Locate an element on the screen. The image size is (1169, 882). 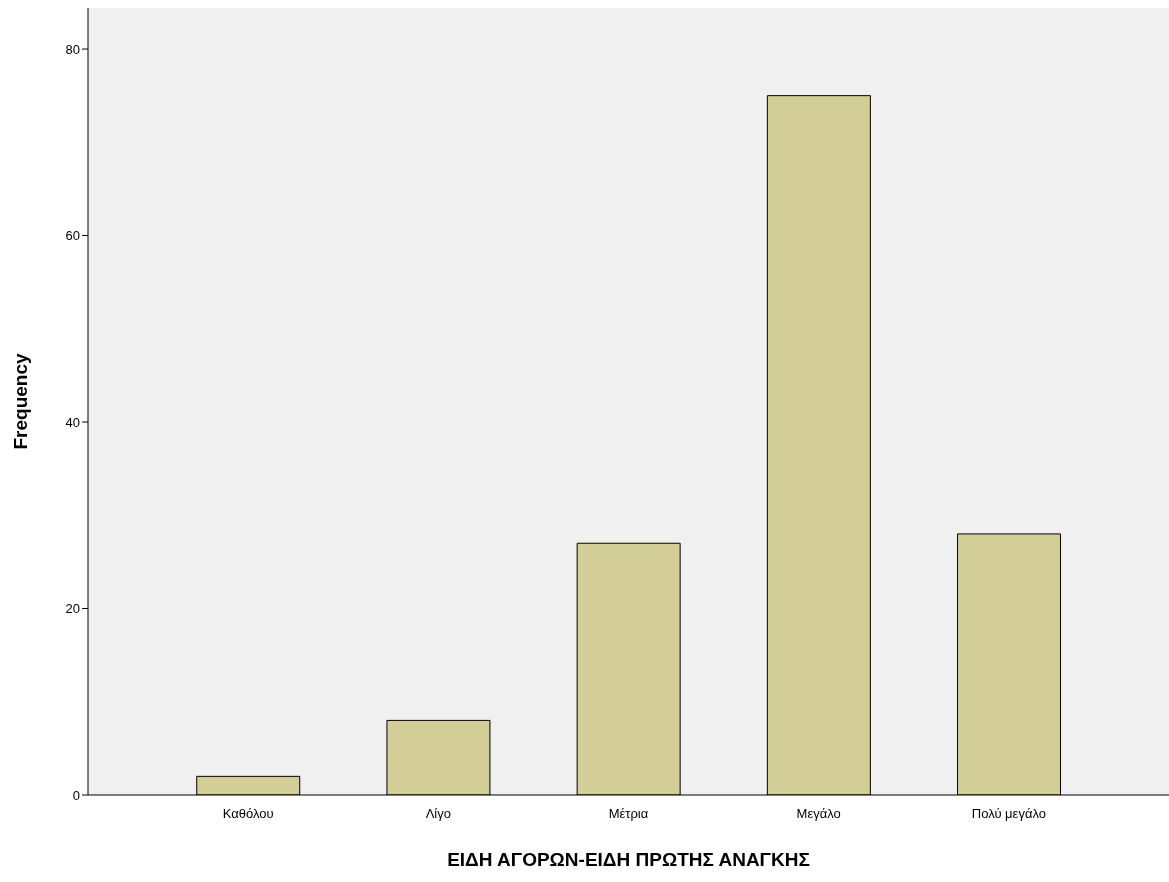
y-tick-label: 60 is located at coordinates (72, 236).